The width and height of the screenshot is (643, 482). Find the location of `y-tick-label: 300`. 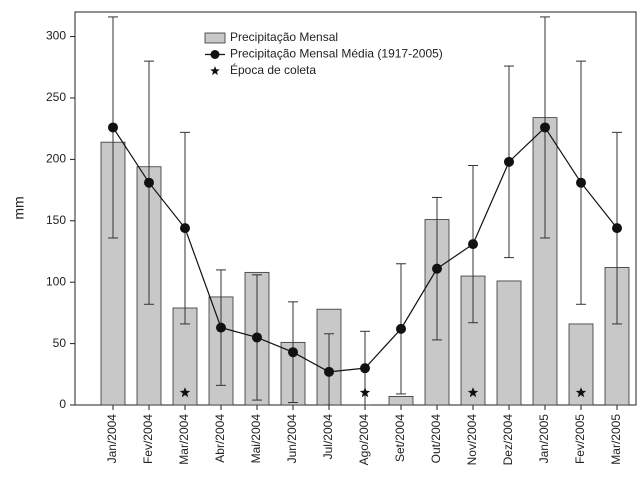

y-tick-label: 300 is located at coordinates (56, 36).